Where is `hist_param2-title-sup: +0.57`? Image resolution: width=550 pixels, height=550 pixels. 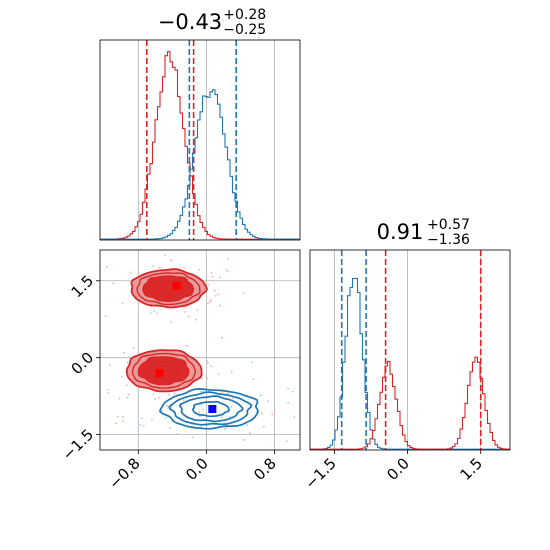
hist_param2-title-sup: +0.57 is located at coordinates (448, 225).